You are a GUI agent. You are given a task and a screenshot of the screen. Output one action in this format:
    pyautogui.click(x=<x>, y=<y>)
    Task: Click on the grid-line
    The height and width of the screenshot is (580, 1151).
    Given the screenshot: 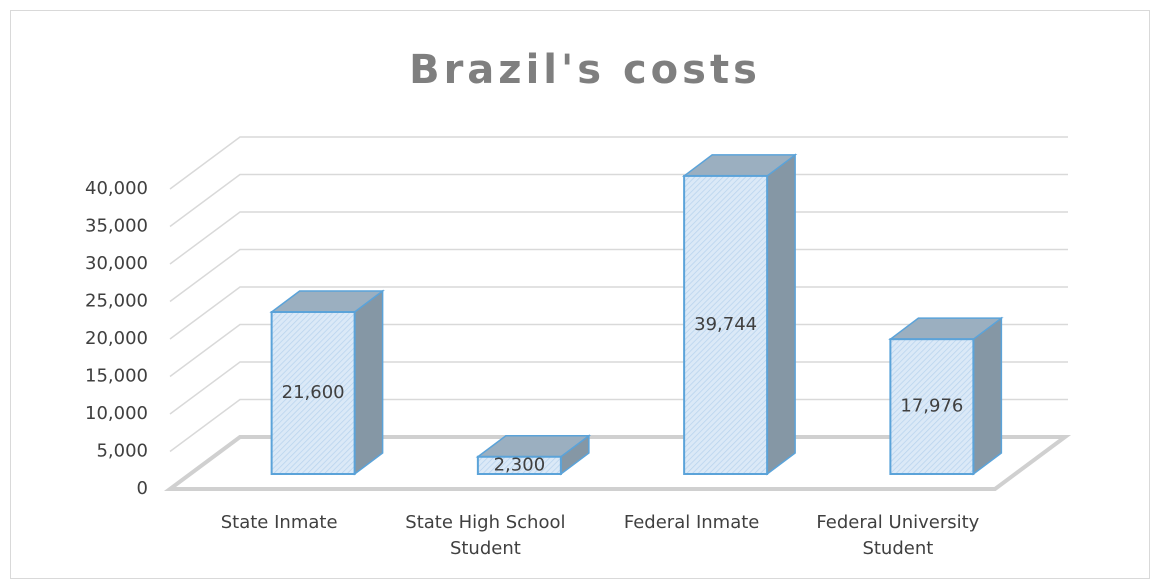 What is the action you would take?
    pyautogui.click(x=618, y=163)
    